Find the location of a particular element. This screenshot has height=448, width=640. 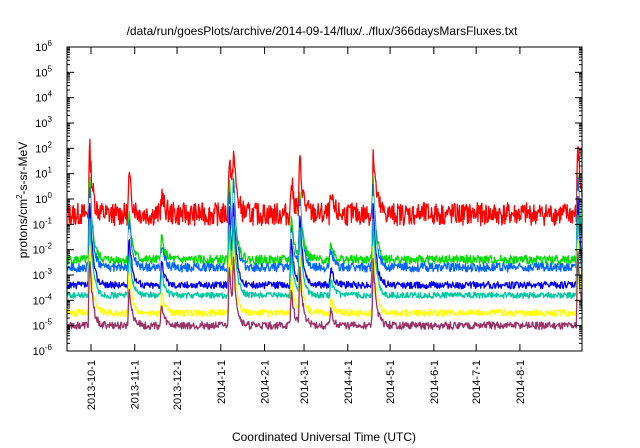

x-tick-label: 2014-2-1 is located at coordinates (266, 382).